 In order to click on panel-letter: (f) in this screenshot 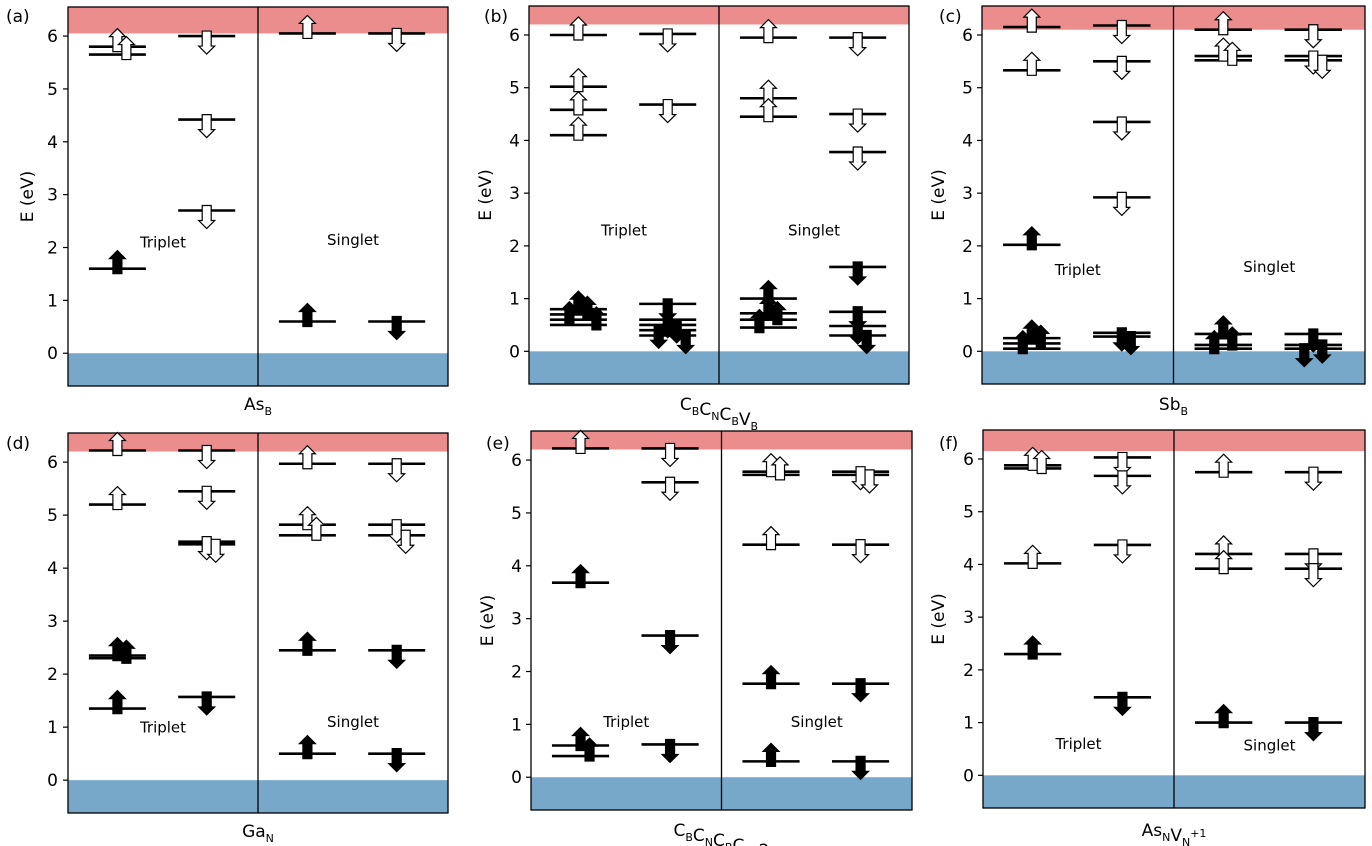, I will do `click(948, 444)`.